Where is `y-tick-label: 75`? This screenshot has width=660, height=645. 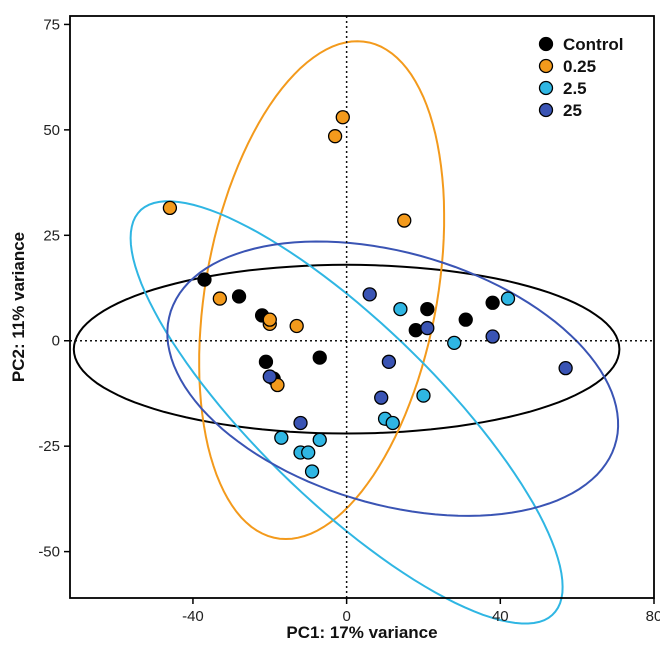 y-tick-label: 75 is located at coordinates (51, 24).